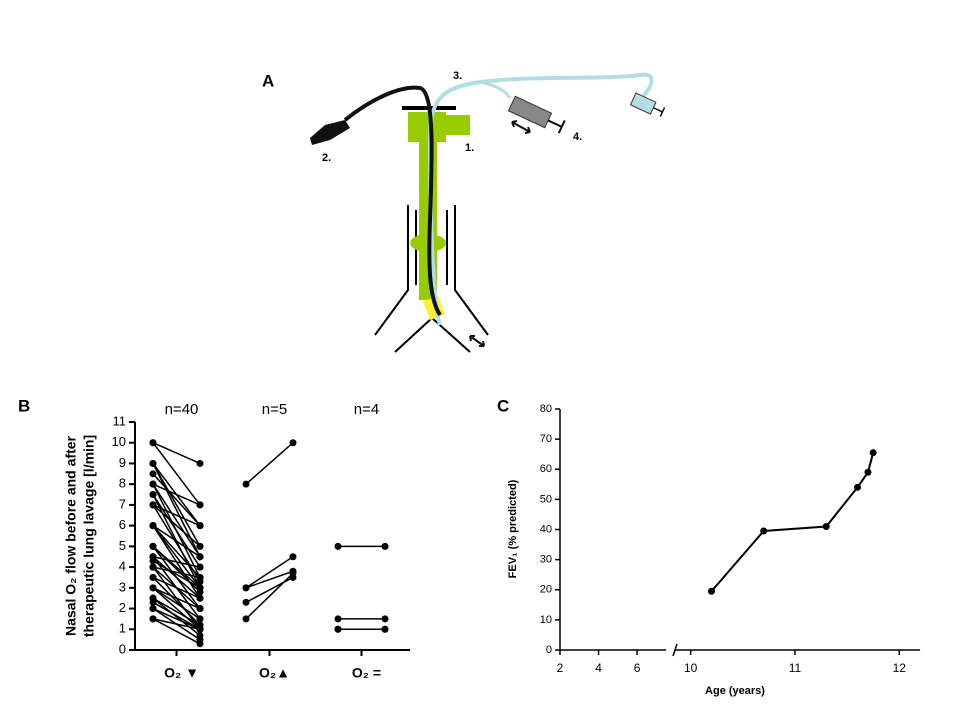 This screenshot has width=960, height=725. Describe the element at coordinates (546, 469) in the screenshot. I see `y-tick-label: 60` at that location.